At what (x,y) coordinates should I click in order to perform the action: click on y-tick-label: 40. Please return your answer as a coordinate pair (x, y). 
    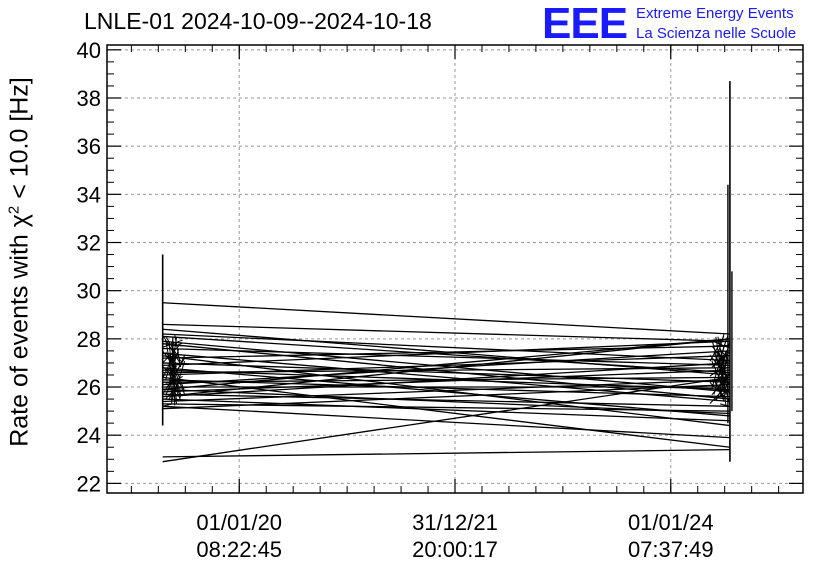
    Looking at the image, I should click on (89, 50).